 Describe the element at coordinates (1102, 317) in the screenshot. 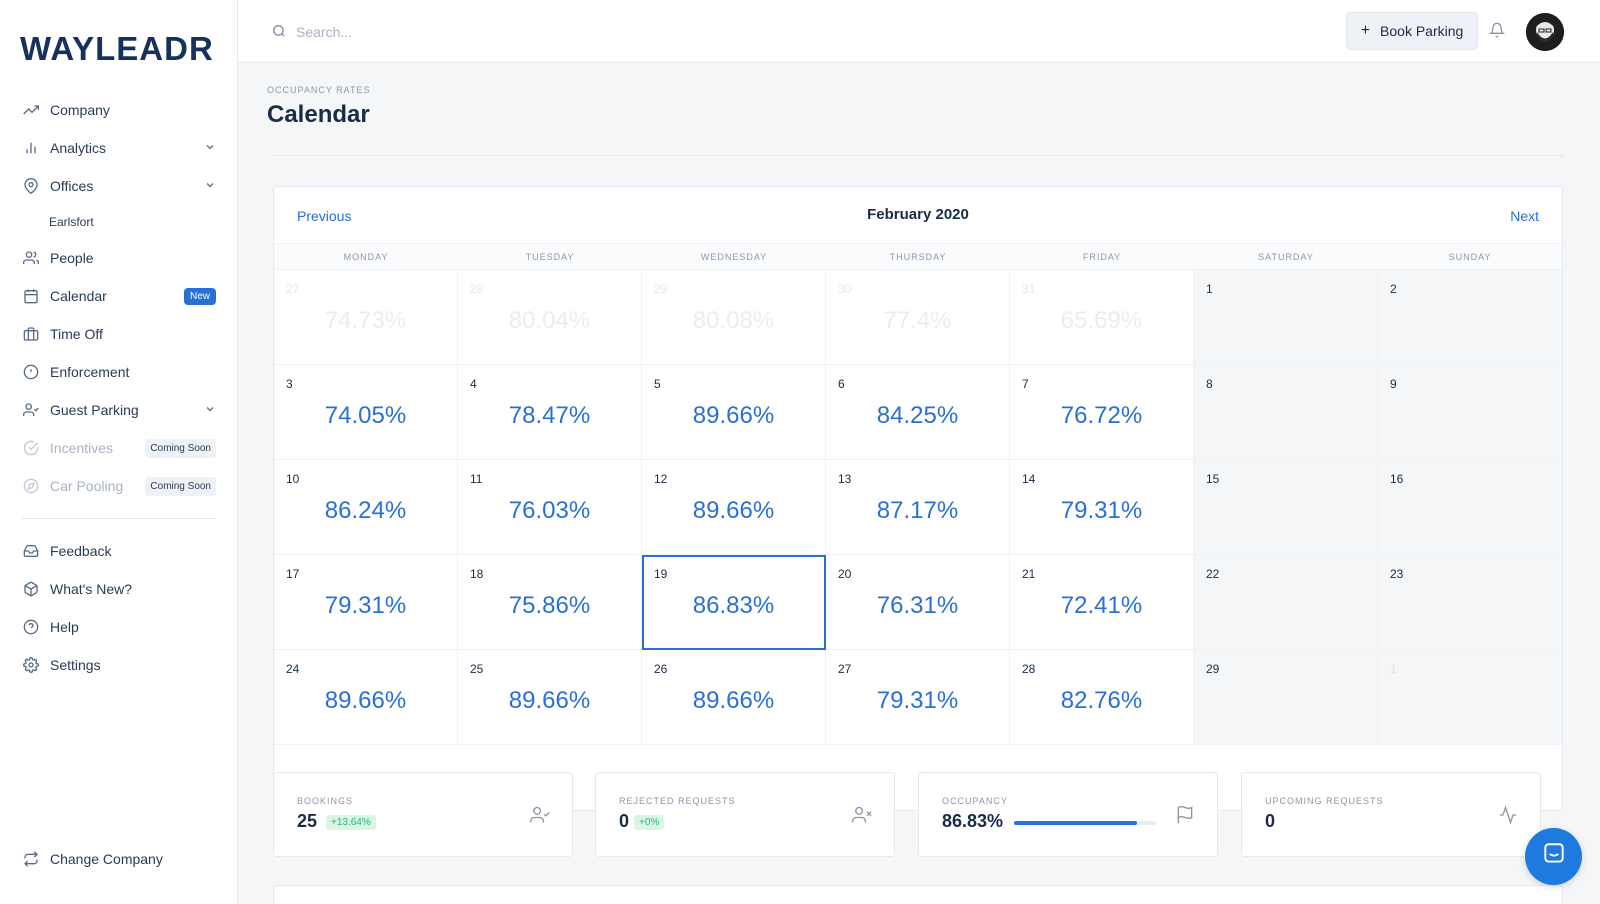

I see `calendar-day-cell: 31 65.69%` at that location.